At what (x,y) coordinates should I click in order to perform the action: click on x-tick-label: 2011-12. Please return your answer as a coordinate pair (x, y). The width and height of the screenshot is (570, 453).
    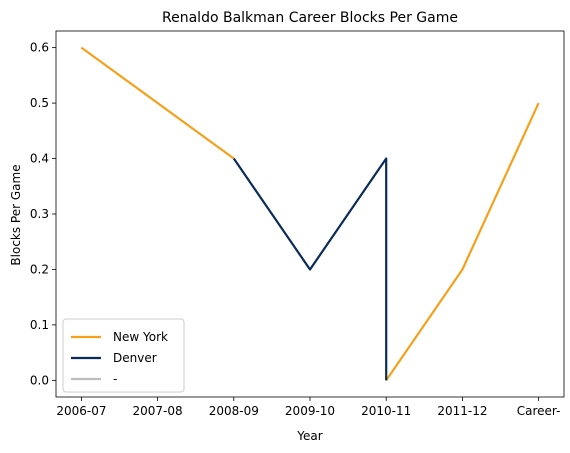
    Looking at the image, I should click on (462, 411).